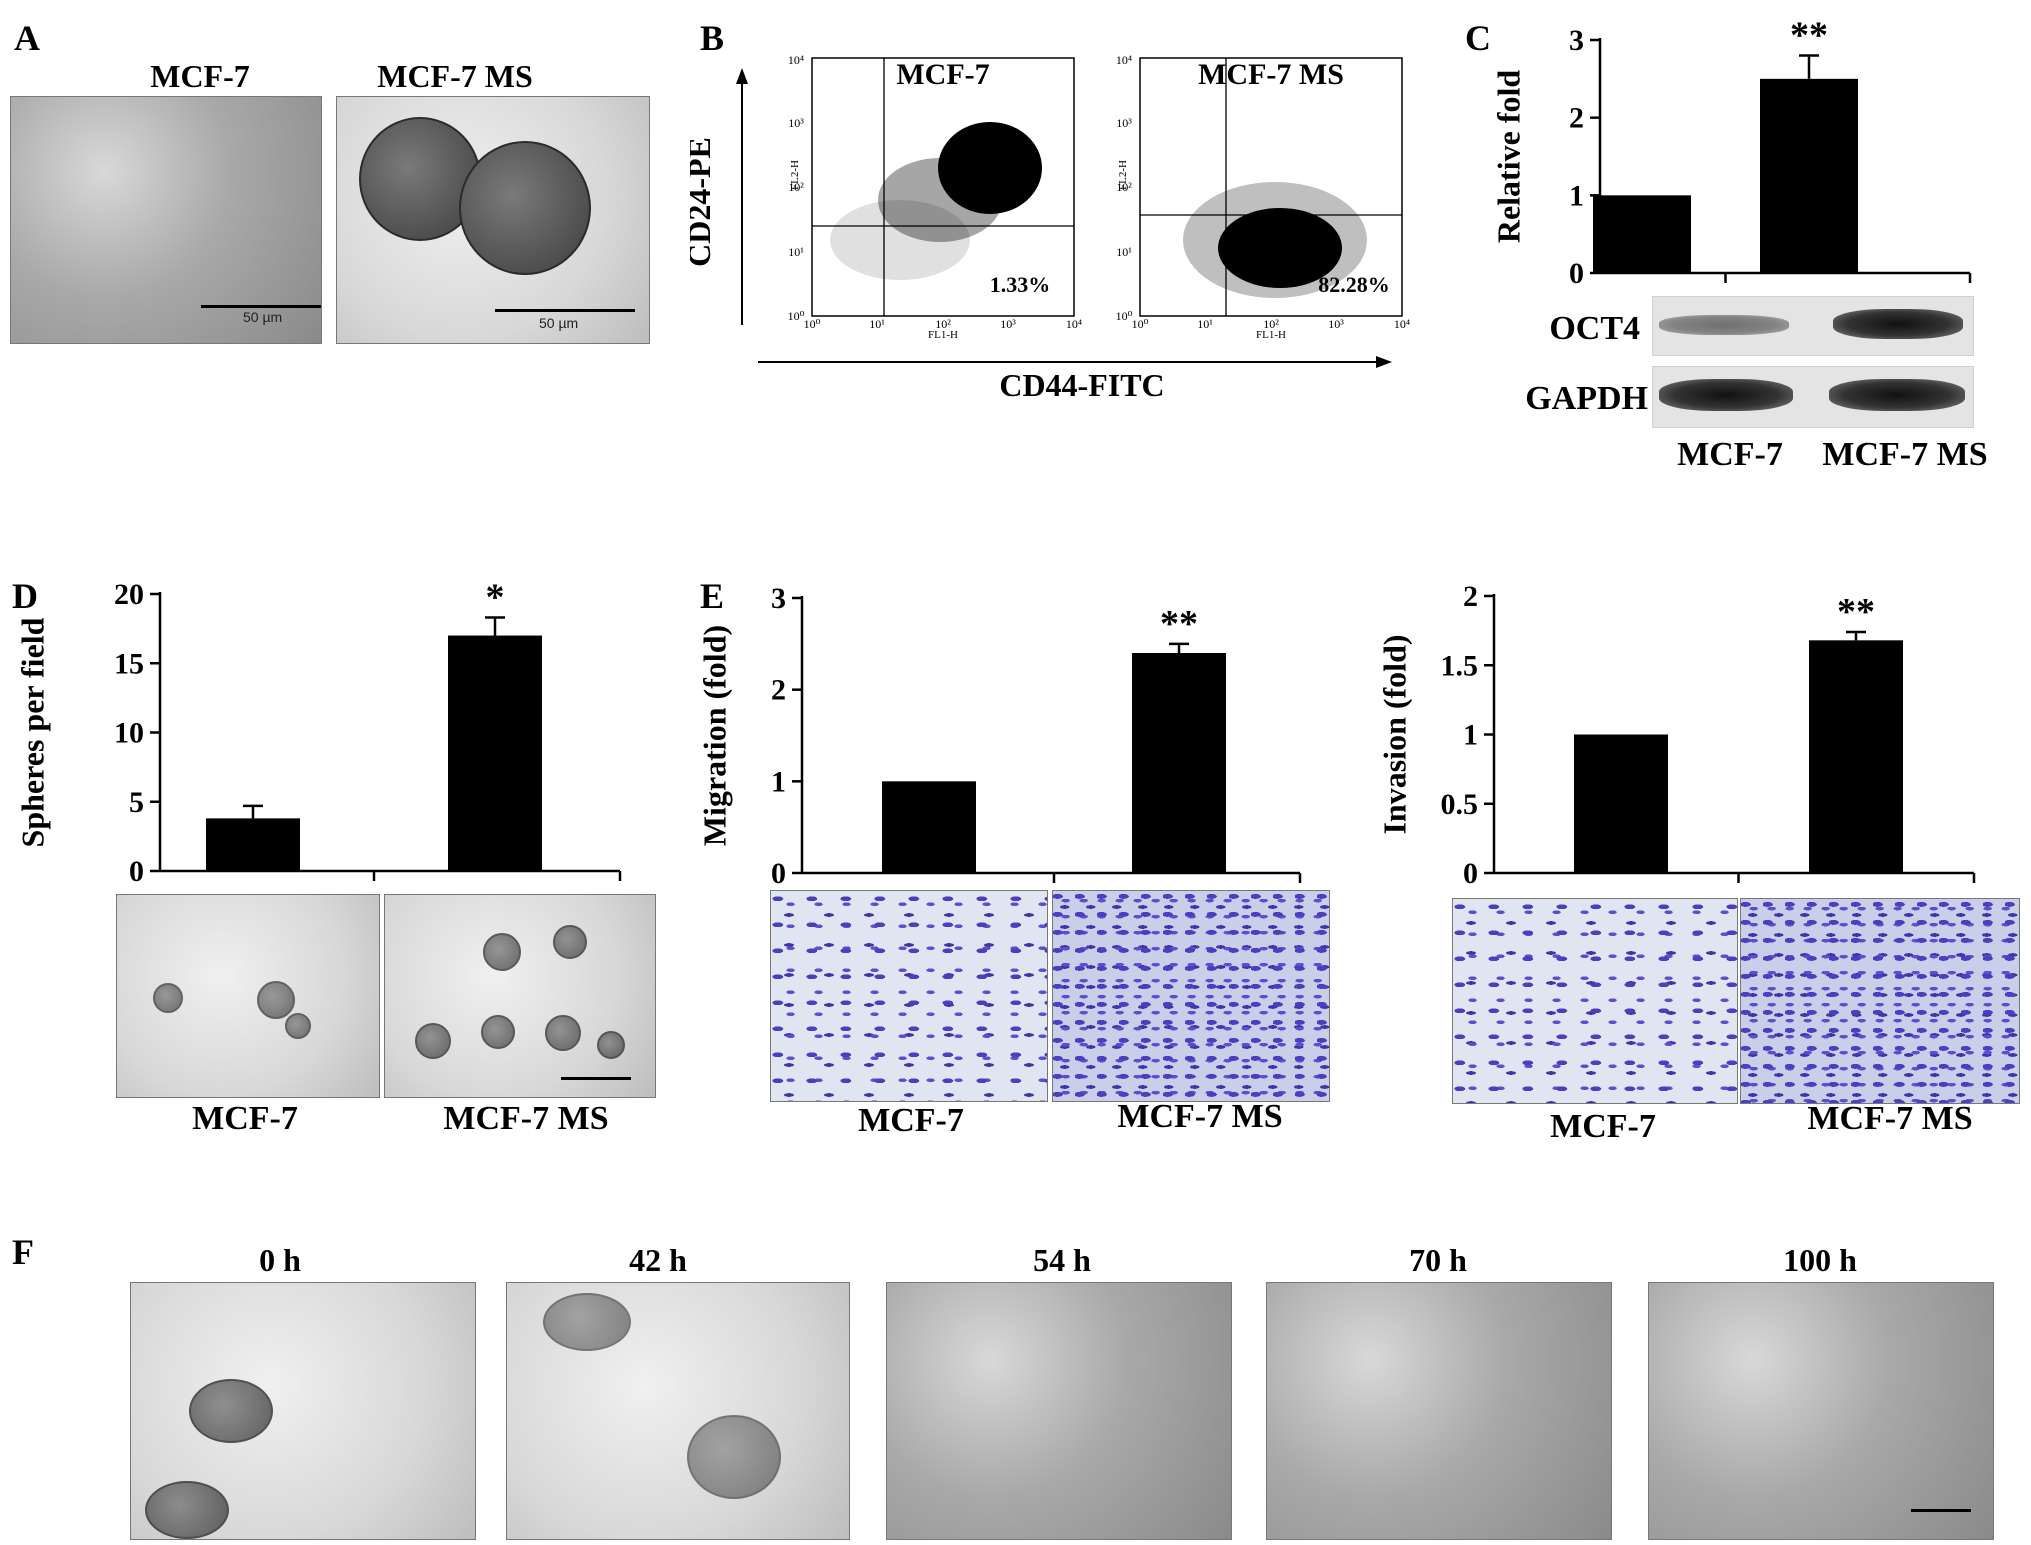  Describe the element at coordinates (129, 663) in the screenshot. I see `y-tick-label: 15` at that location.